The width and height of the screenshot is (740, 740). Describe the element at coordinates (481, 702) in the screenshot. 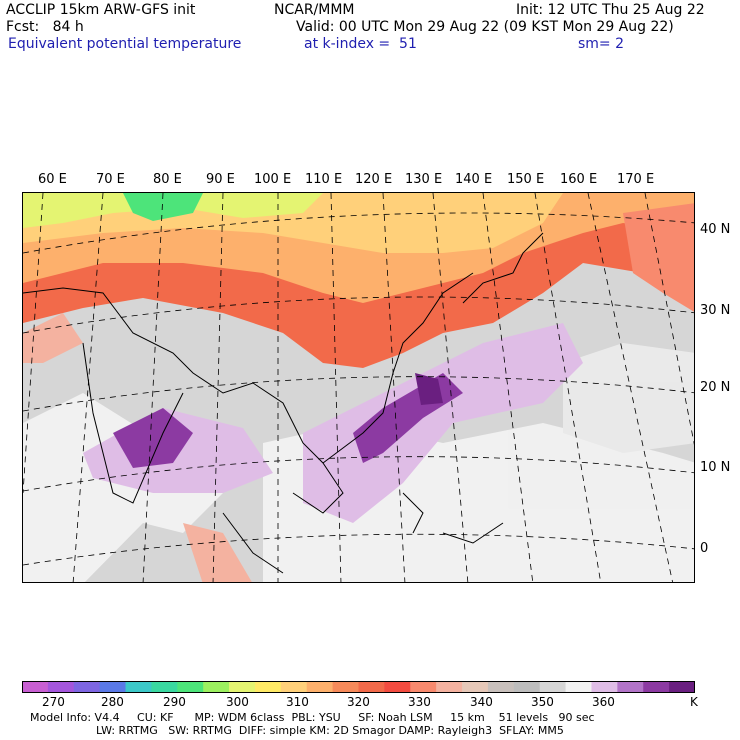

I see `colorbar-tick-340: 340` at that location.